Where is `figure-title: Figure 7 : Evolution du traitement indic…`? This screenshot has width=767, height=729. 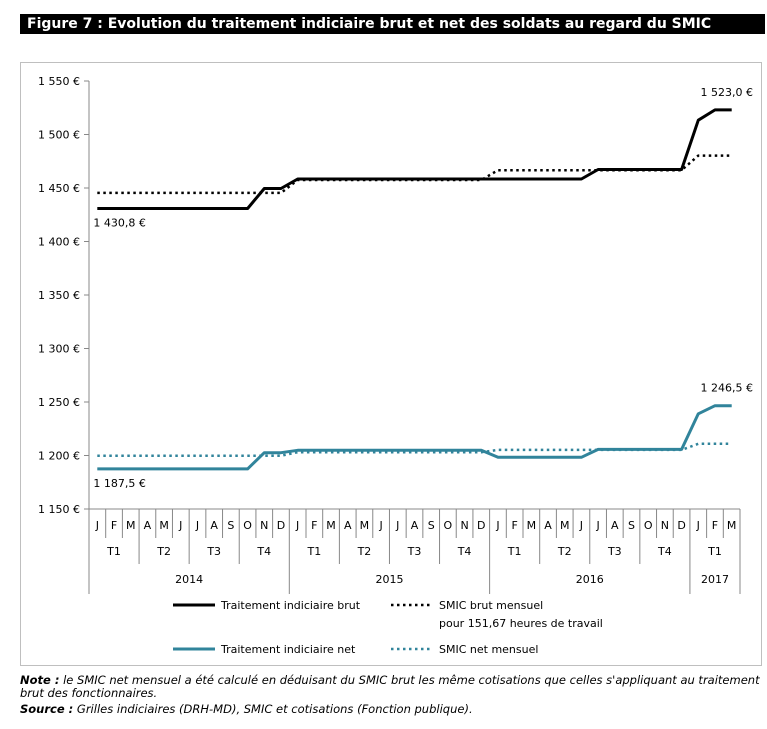 figure-title: Figure 7 : Evolution du traitement indic… is located at coordinates (392, 24).